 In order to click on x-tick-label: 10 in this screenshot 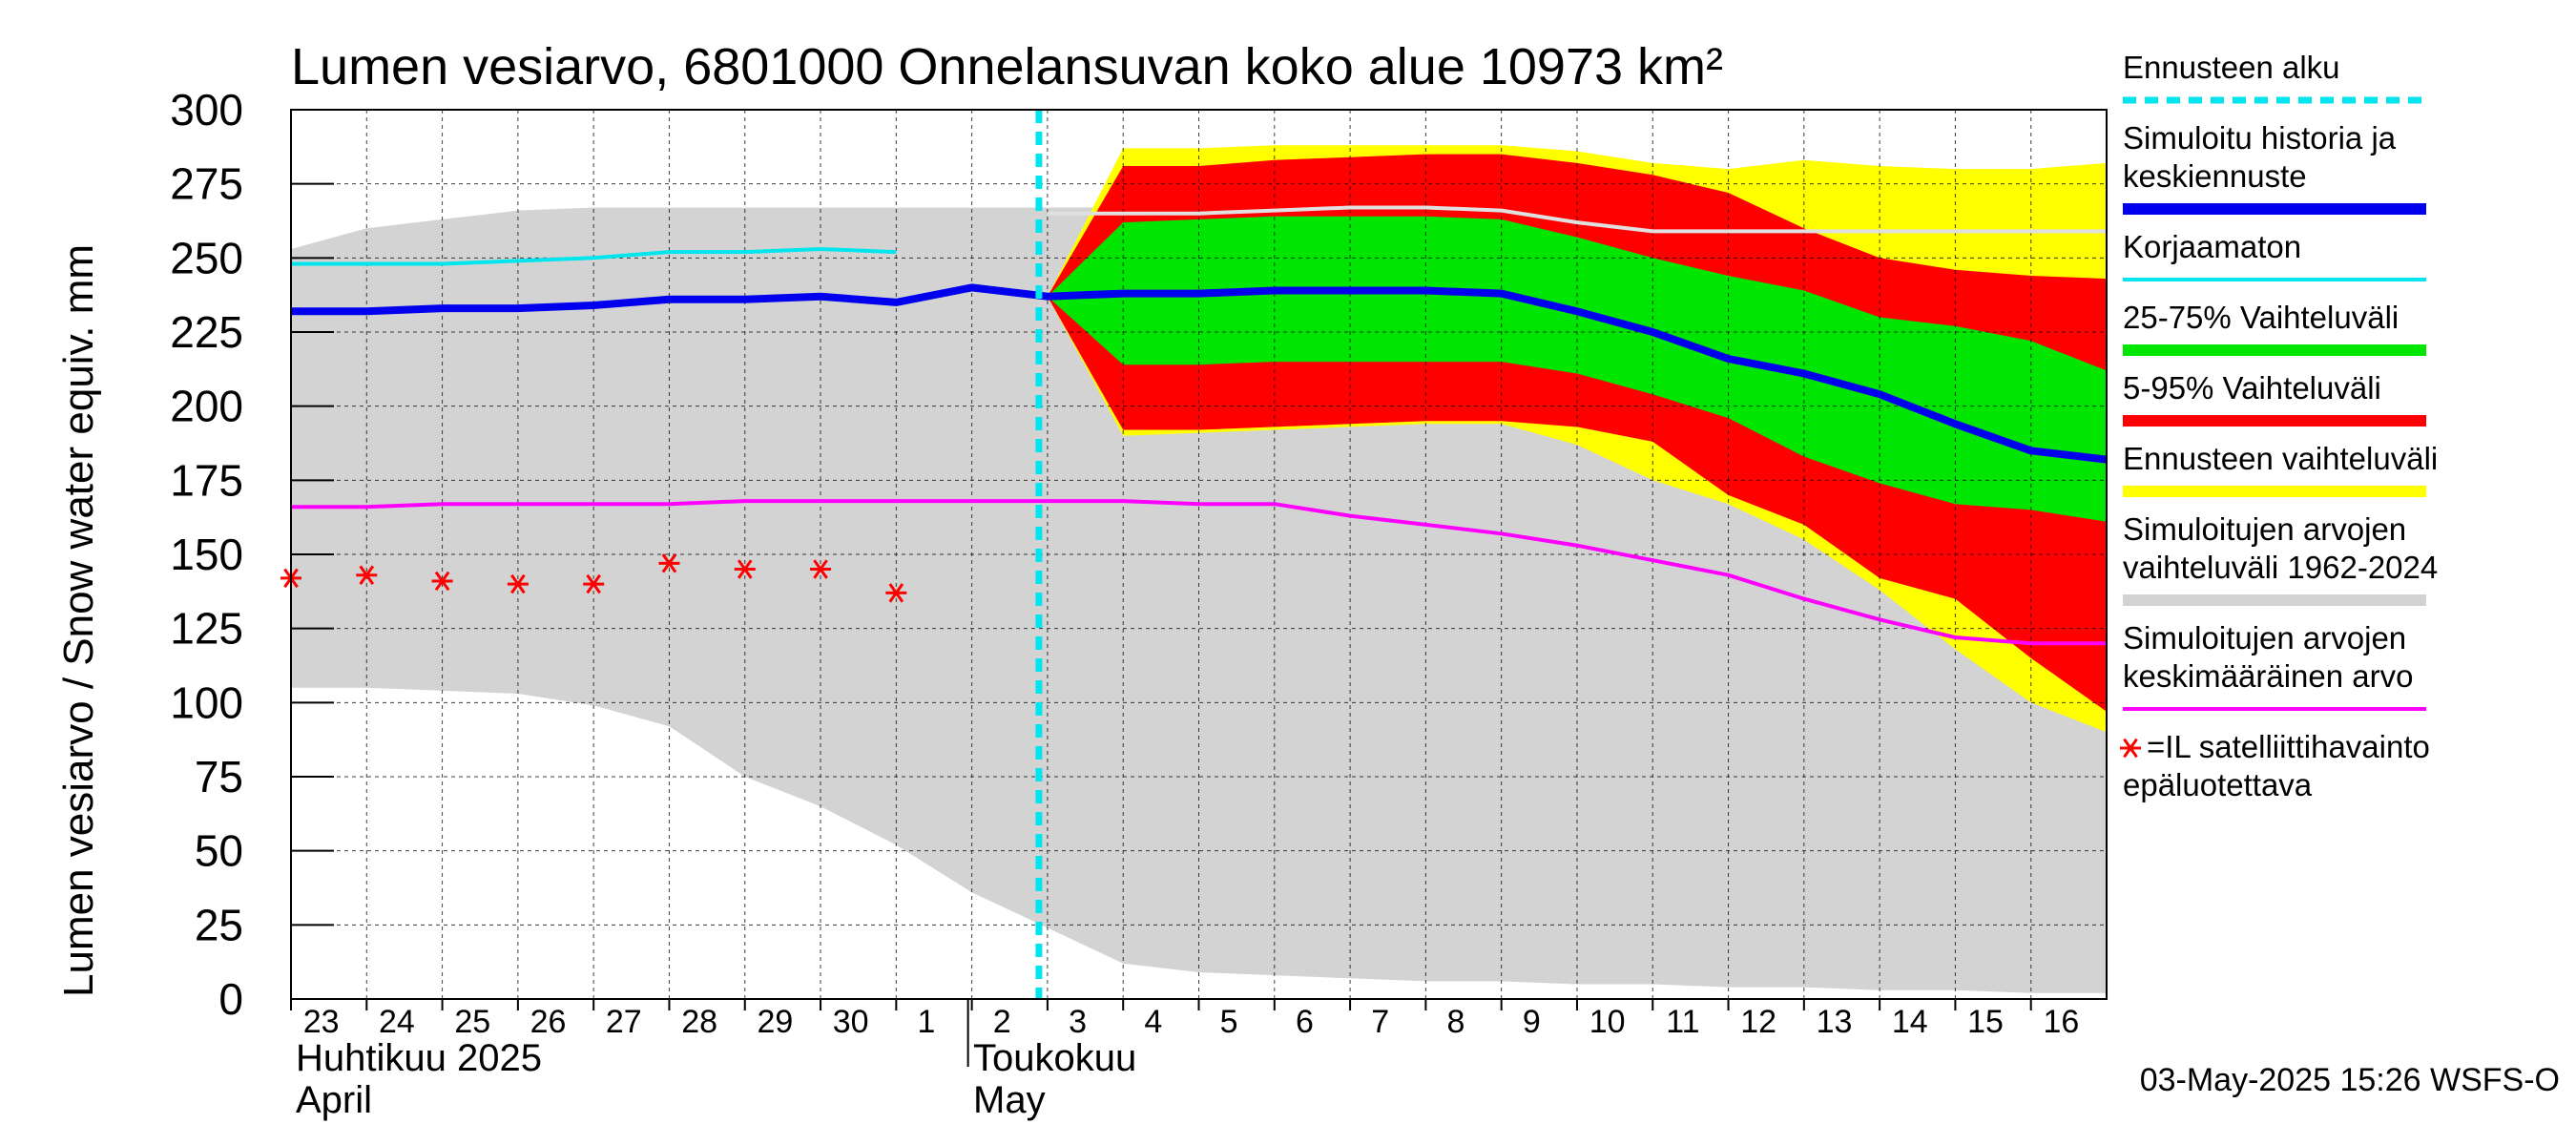, I will do `click(1607, 1022)`.